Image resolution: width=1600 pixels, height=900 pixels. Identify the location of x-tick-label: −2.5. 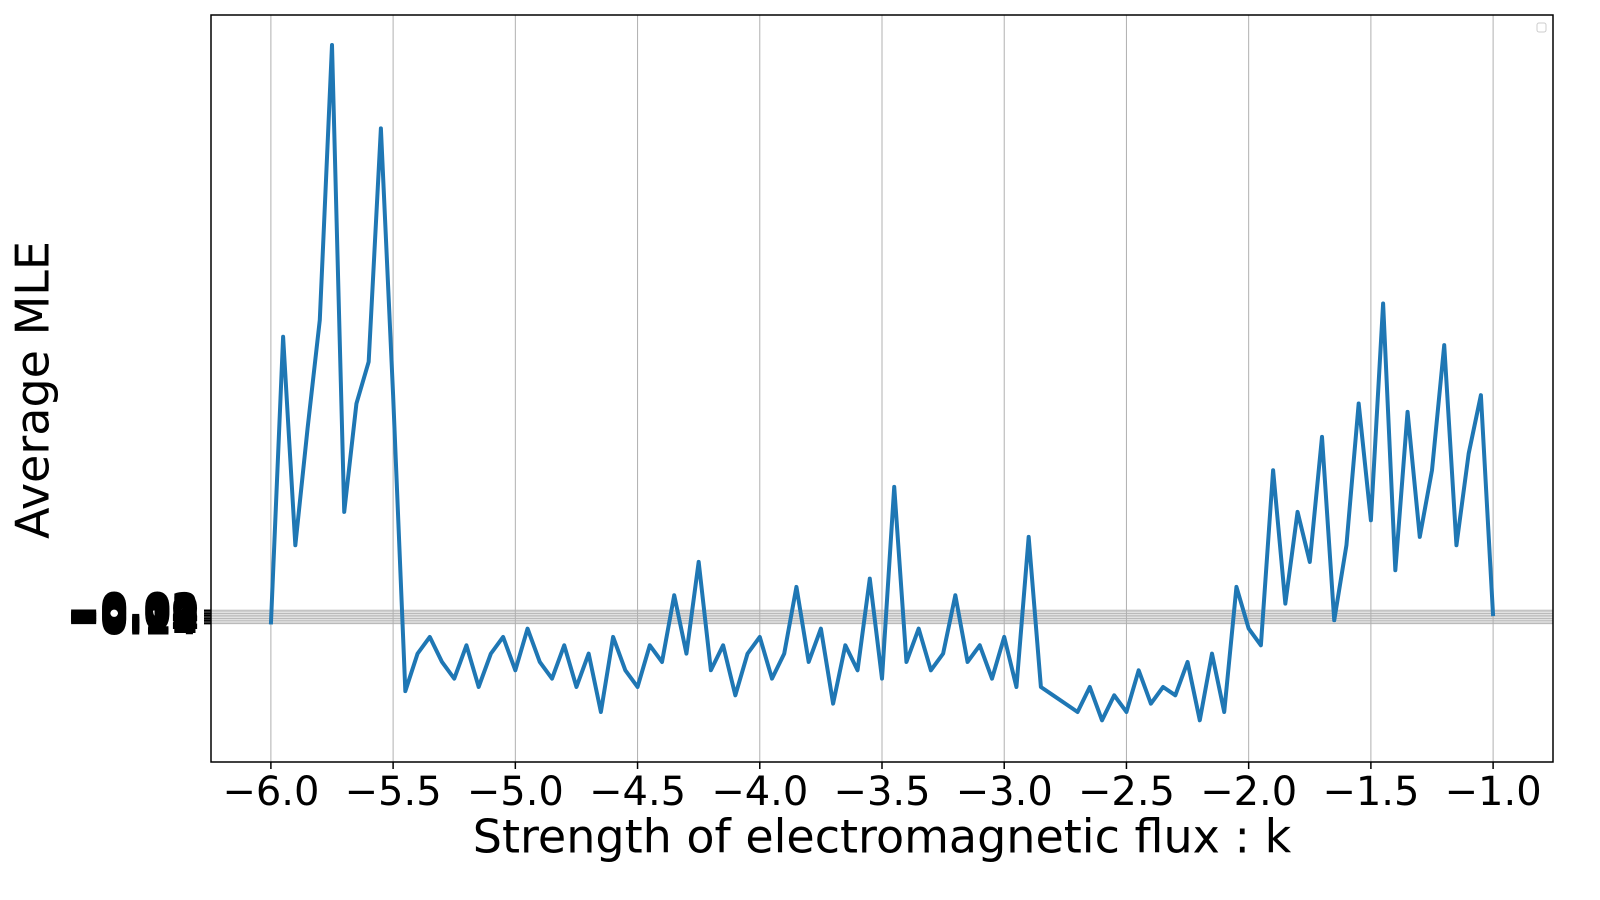
(1126, 792).